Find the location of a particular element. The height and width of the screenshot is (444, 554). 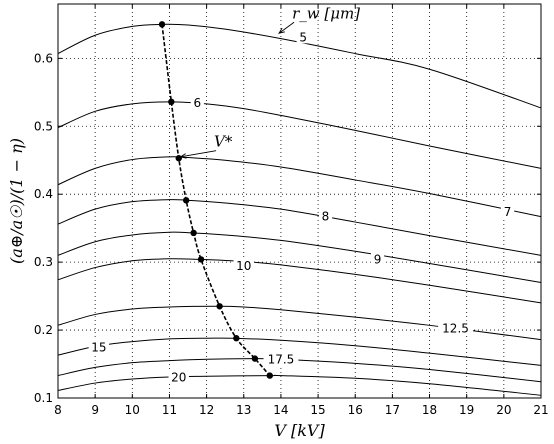

curve-label: 8 is located at coordinates (326, 217).